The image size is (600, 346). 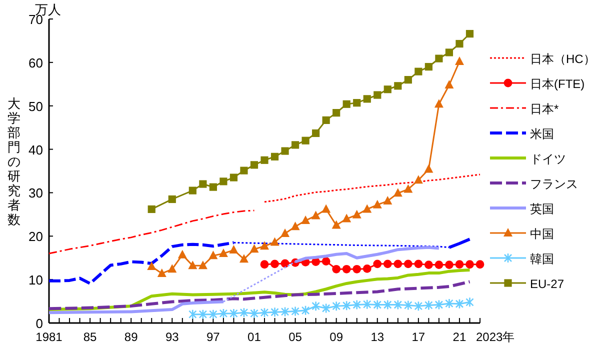 I want to click on y-tick-label: 60, so click(x=35, y=62).